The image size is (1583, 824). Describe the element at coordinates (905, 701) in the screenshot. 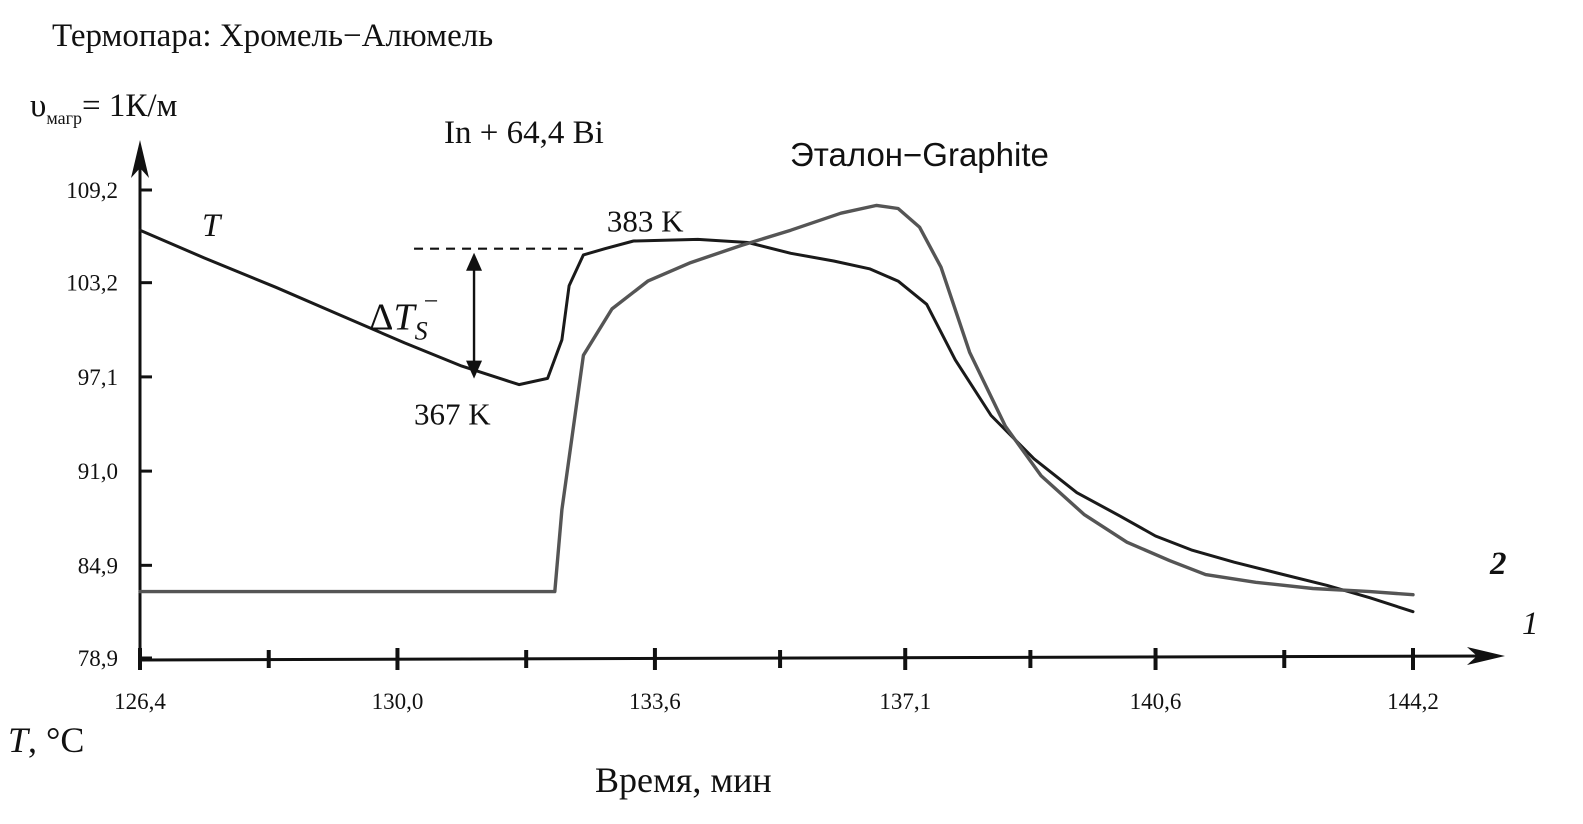

I see `x-tick-label: 137,1` at that location.